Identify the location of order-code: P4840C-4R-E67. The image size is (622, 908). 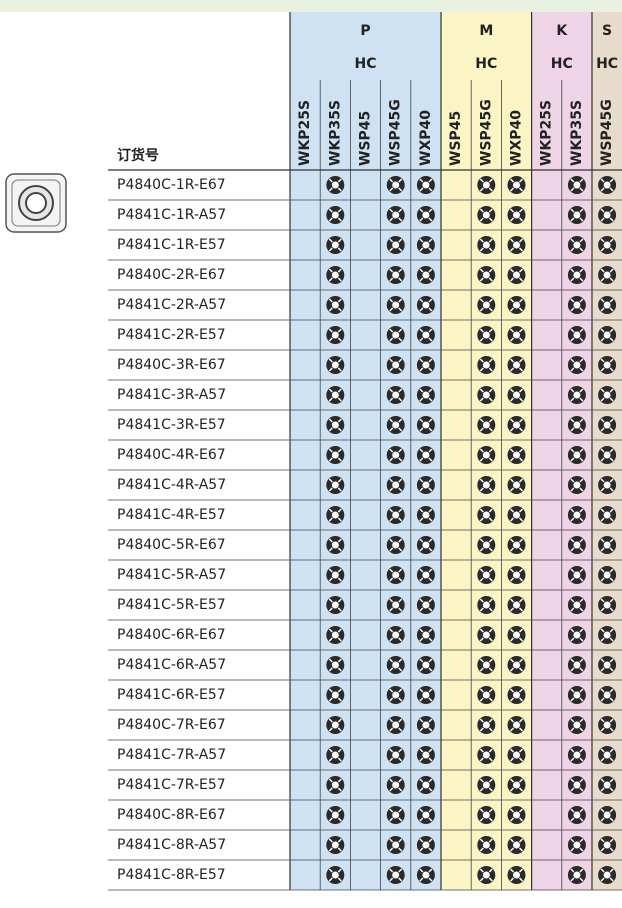
(171, 455).